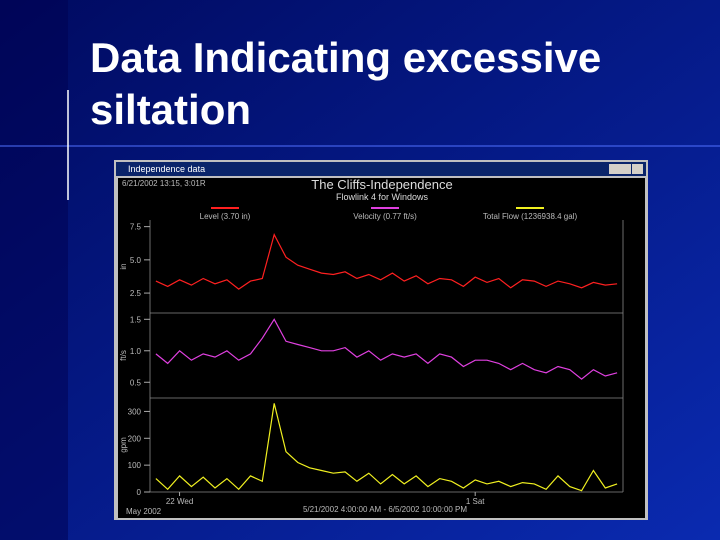  Describe the element at coordinates (136, 382) in the screenshot. I see `y-tick-label: 0.5` at that location.